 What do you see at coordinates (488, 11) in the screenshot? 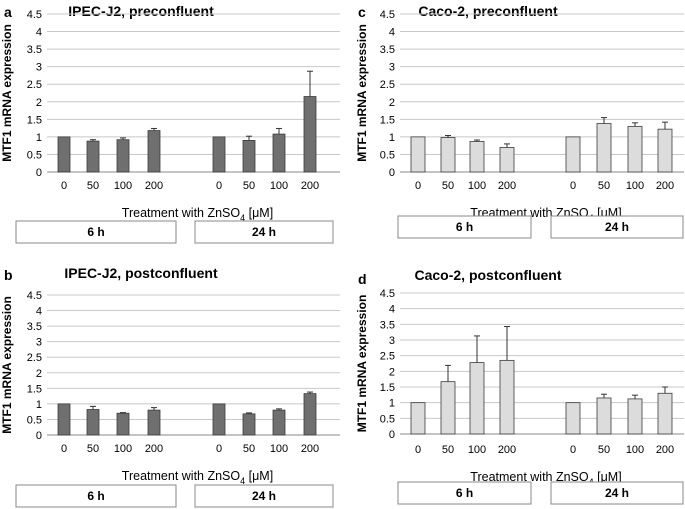
I see `chart-title: Caco-2, preconfluent` at bounding box center [488, 11].